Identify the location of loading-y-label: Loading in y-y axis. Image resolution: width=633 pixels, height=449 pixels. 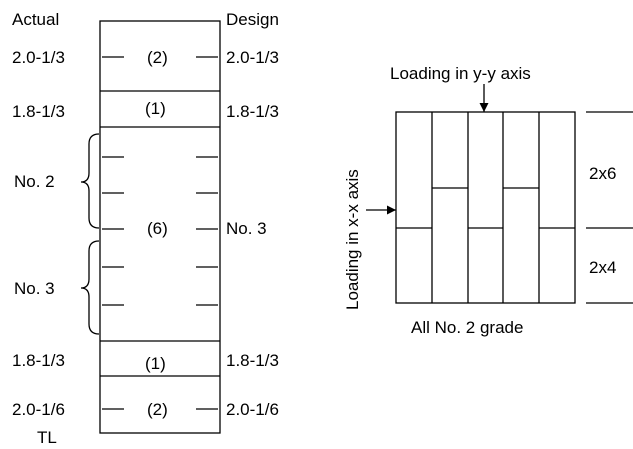
(460, 73).